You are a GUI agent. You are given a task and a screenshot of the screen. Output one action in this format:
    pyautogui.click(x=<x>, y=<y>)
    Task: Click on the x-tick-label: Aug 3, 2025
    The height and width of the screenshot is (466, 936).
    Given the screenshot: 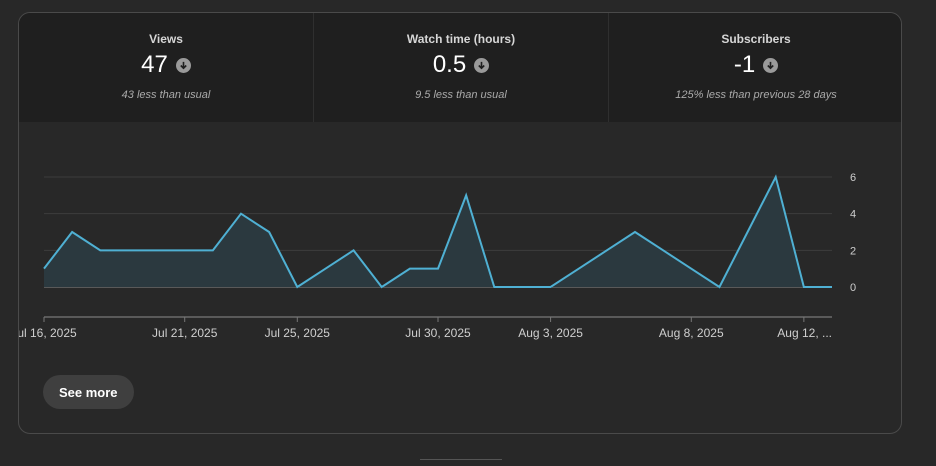 What is the action you would take?
    pyautogui.click(x=550, y=333)
    